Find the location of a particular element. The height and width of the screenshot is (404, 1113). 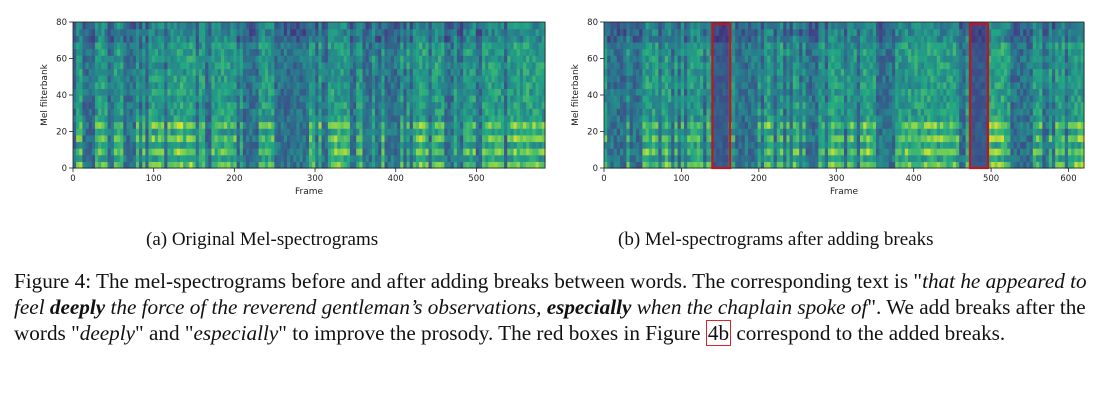

caption-word: especially is located at coordinates (236, 333).